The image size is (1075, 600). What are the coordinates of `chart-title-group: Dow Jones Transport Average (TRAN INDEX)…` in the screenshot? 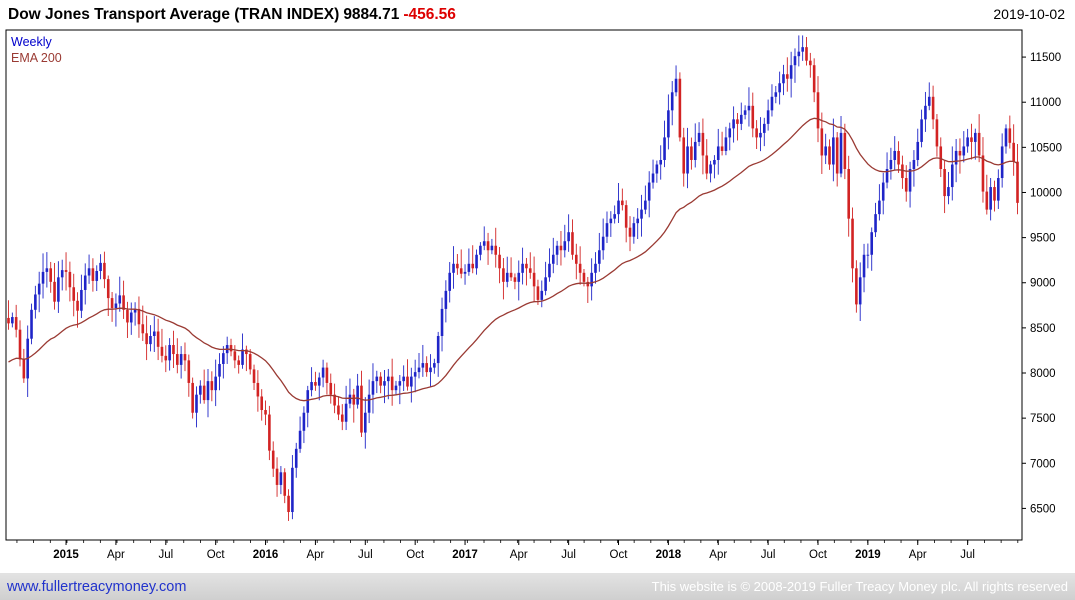 It's located at (234, 15).